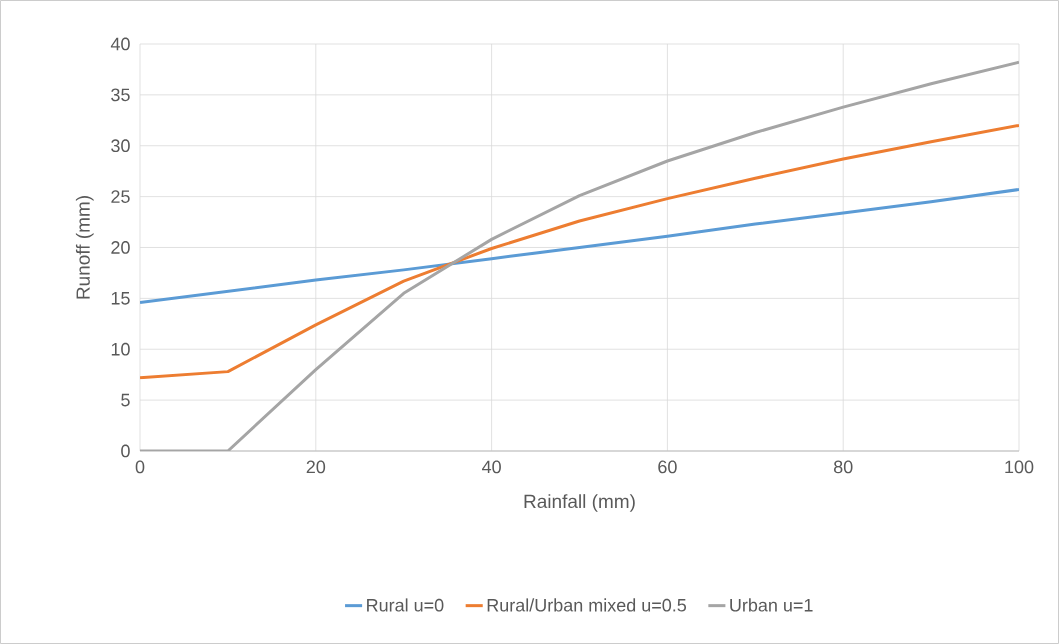 Image resolution: width=1059 pixels, height=644 pixels. Describe the element at coordinates (771, 605) in the screenshot. I see `legend-label: Urban u=1` at that location.